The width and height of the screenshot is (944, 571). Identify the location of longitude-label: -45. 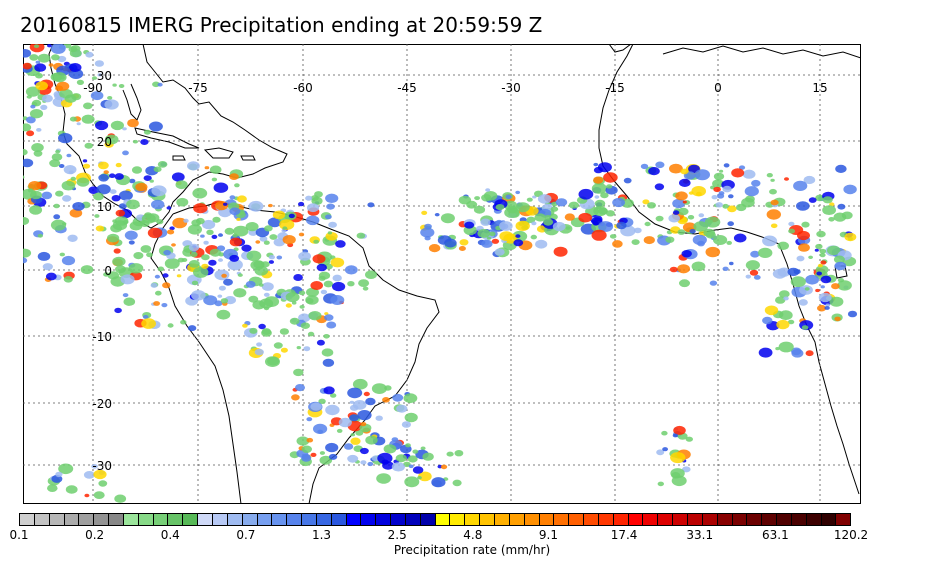
(407, 88).